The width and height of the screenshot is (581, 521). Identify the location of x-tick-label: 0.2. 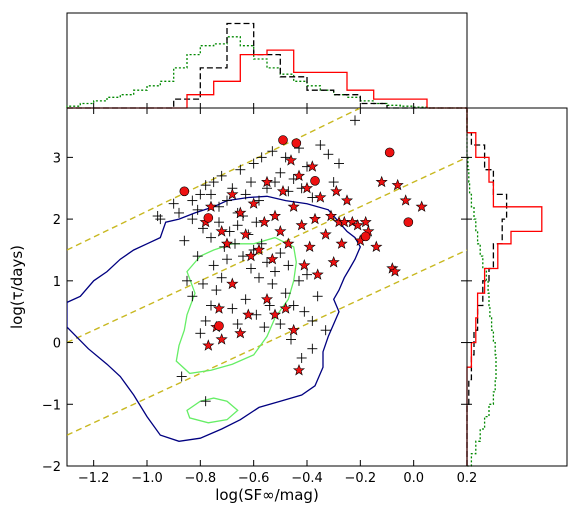
(467, 478).